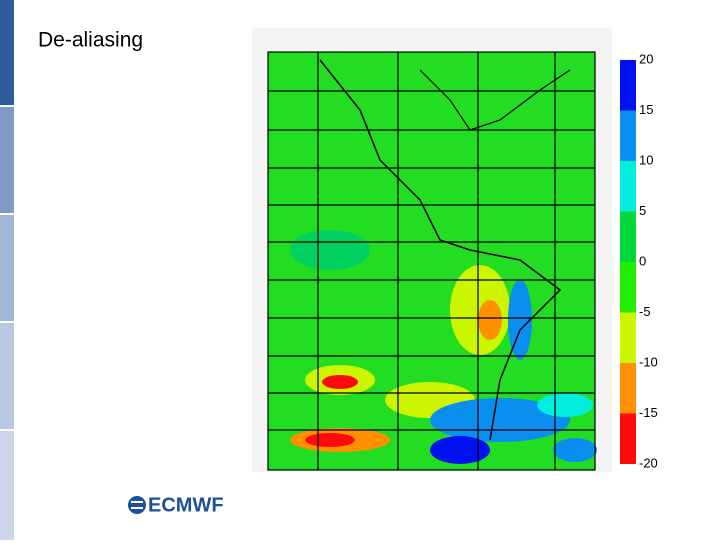  Describe the element at coordinates (648, 412) in the screenshot. I see `colorbar-tick-label: -15` at that location.